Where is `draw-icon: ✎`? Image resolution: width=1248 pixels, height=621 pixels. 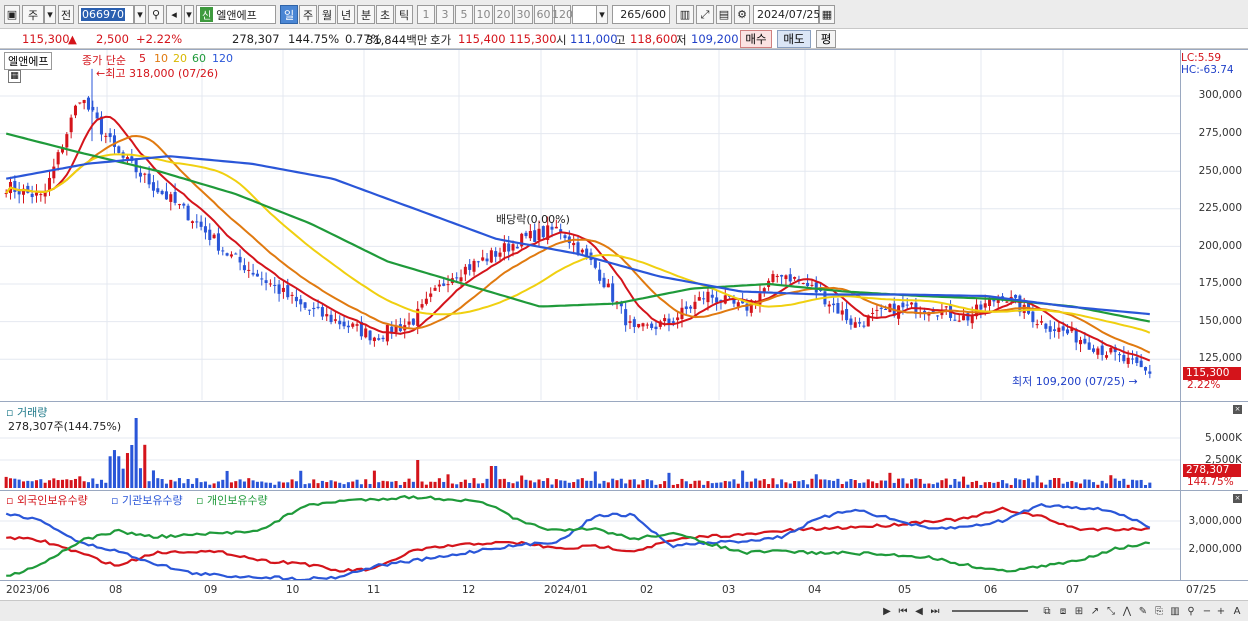
draw-icon: ✎ is located at coordinates (1143, 611).